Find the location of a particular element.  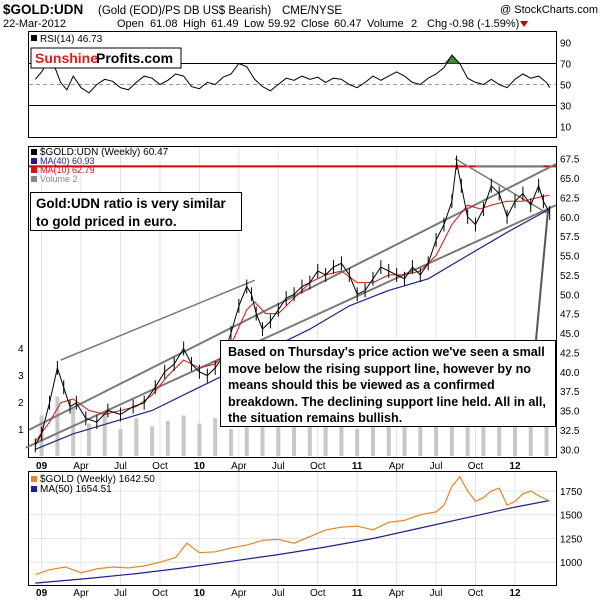

price-tick-label: 45.0 is located at coordinates (570, 334).